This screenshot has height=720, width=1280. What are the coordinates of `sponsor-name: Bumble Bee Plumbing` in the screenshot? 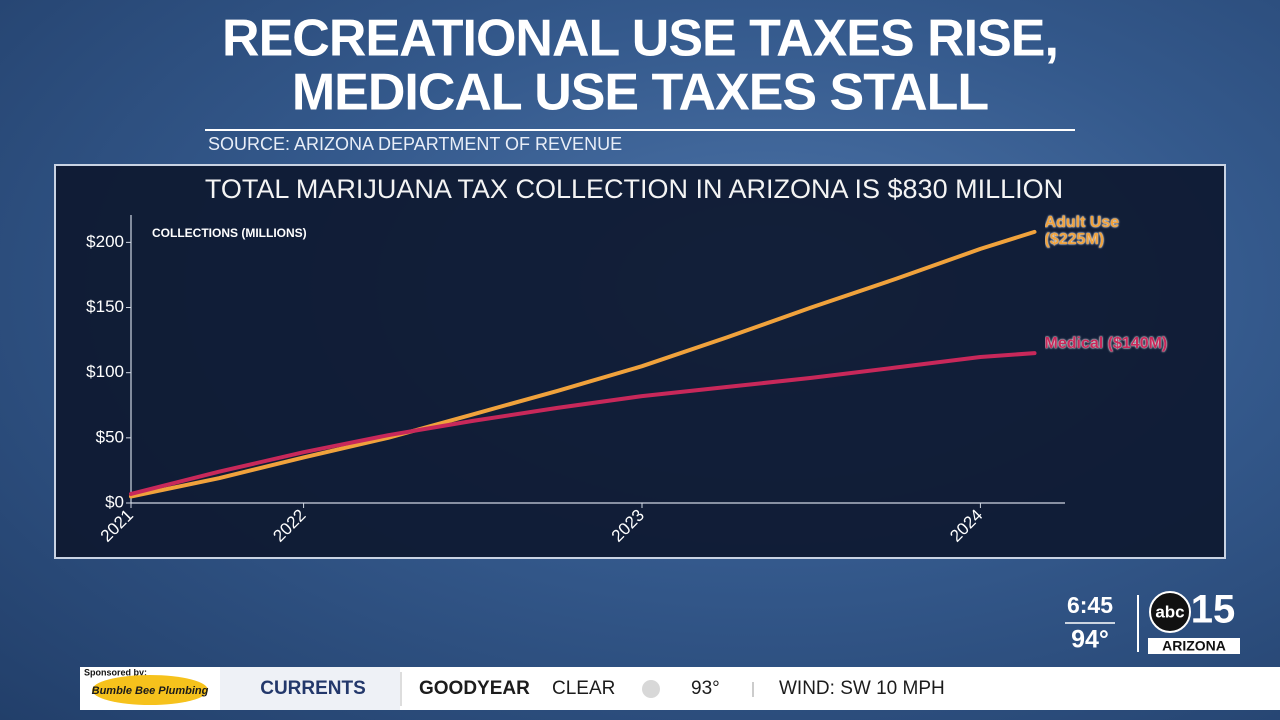 It's located at (150, 691).